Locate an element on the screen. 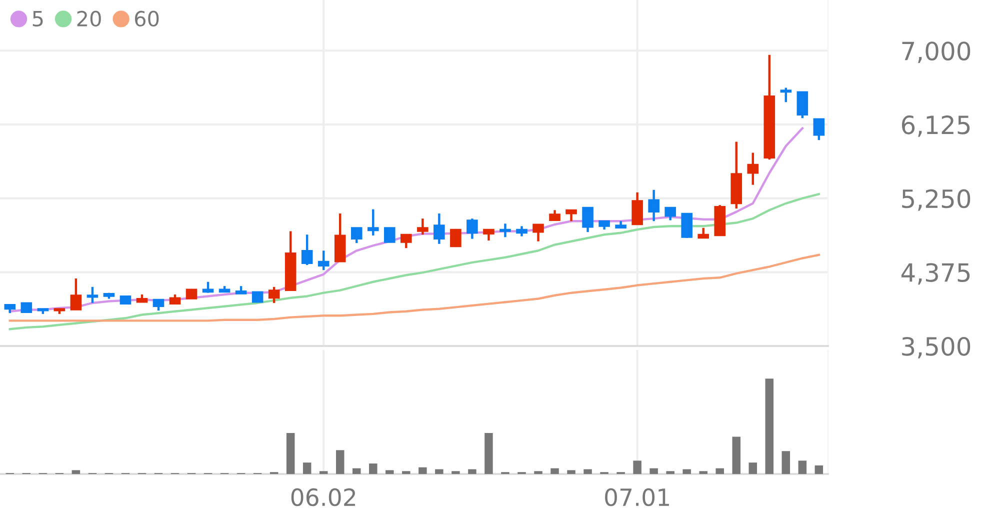  legend-label: 60 is located at coordinates (146, 18).